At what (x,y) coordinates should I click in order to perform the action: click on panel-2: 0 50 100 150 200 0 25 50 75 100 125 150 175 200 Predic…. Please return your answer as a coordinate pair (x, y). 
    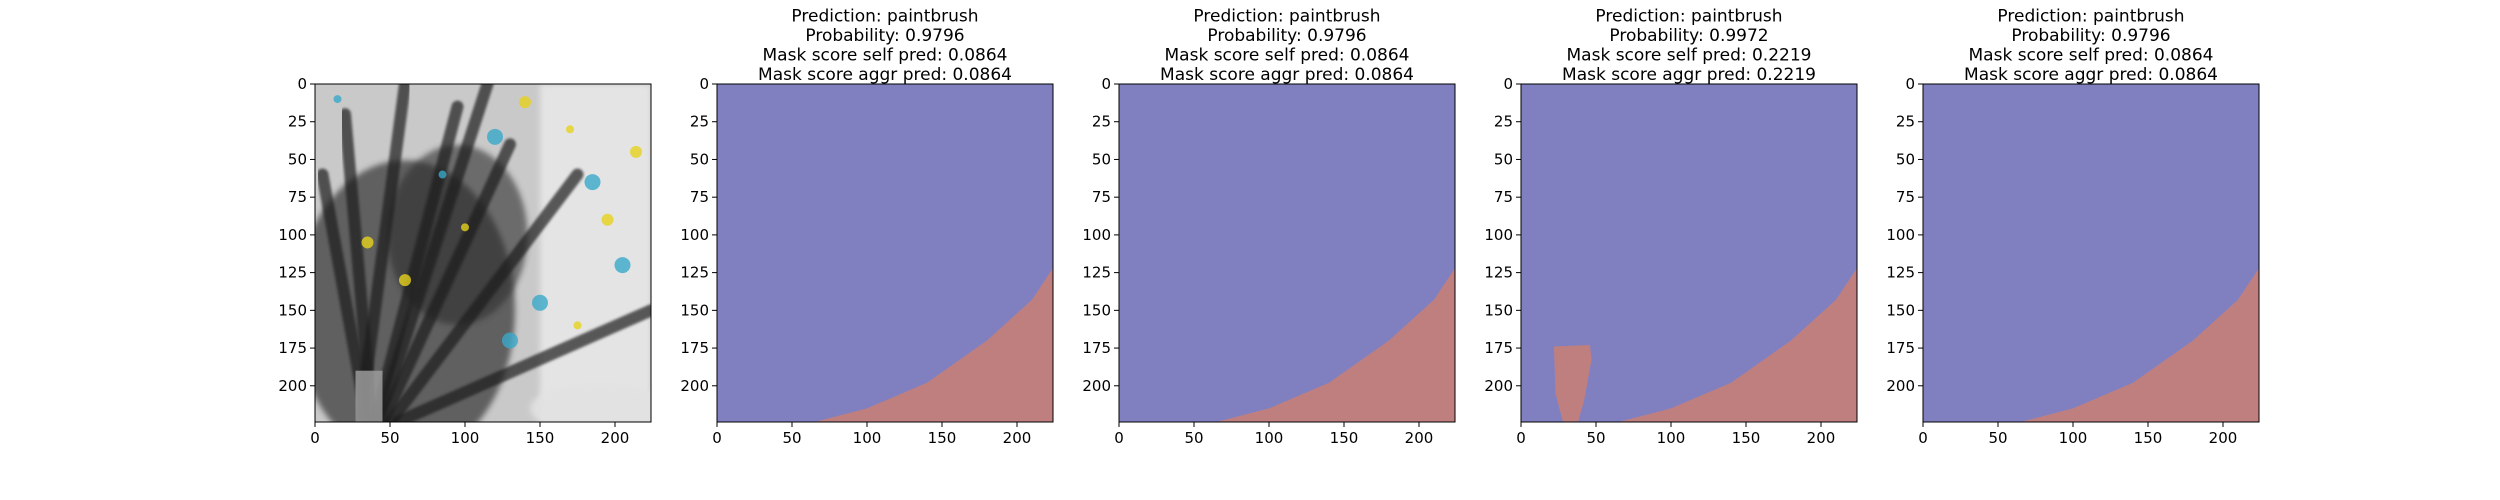
    Looking at the image, I should click on (867, 227).